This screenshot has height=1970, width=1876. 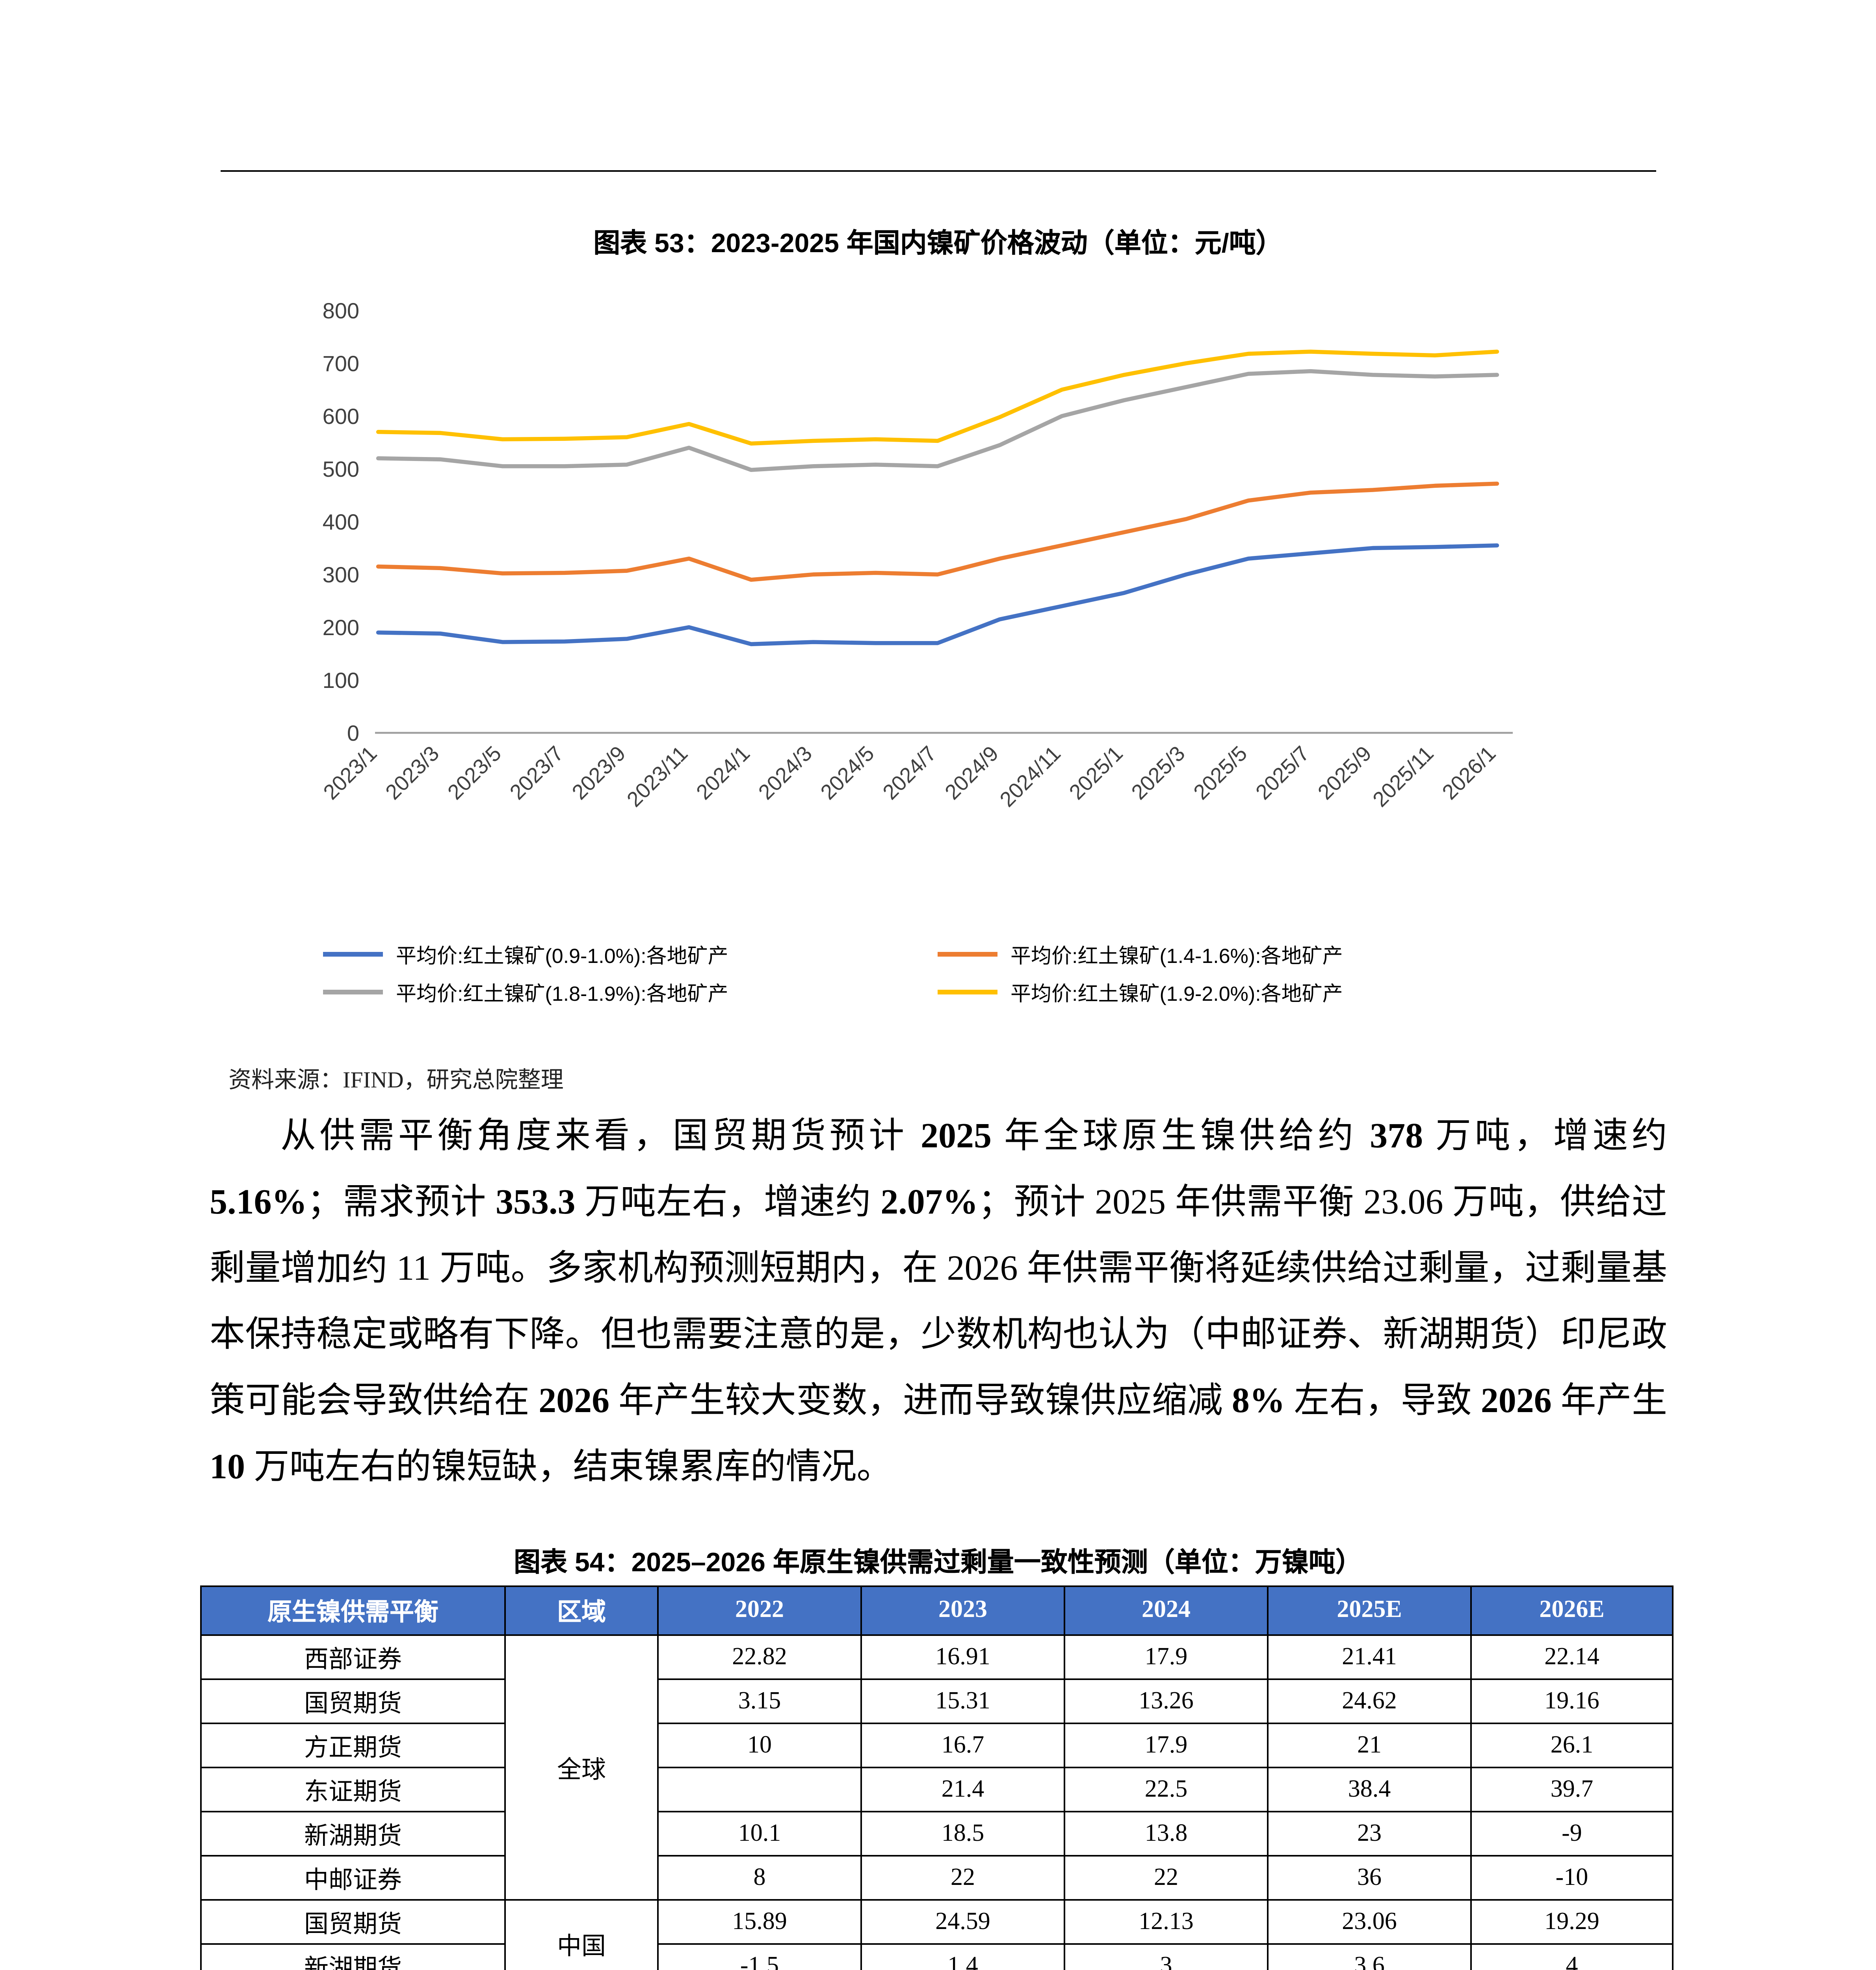 What do you see at coordinates (1609, 1401) in the screenshot?
I see `text-segment: 年产生` at bounding box center [1609, 1401].